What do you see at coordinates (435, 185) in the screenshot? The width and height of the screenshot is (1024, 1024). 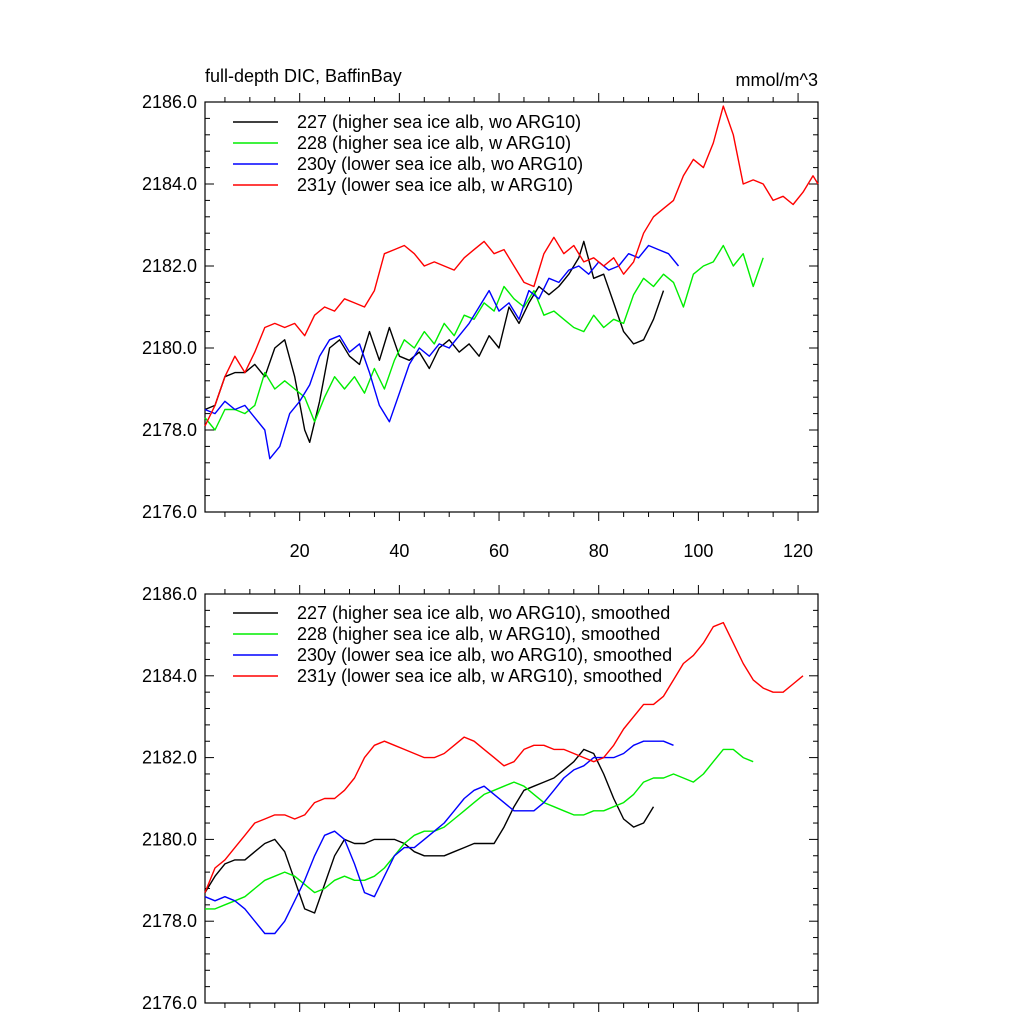 I see `legend-label: 231y (lower sea ice alb, w ARG10)` at bounding box center [435, 185].